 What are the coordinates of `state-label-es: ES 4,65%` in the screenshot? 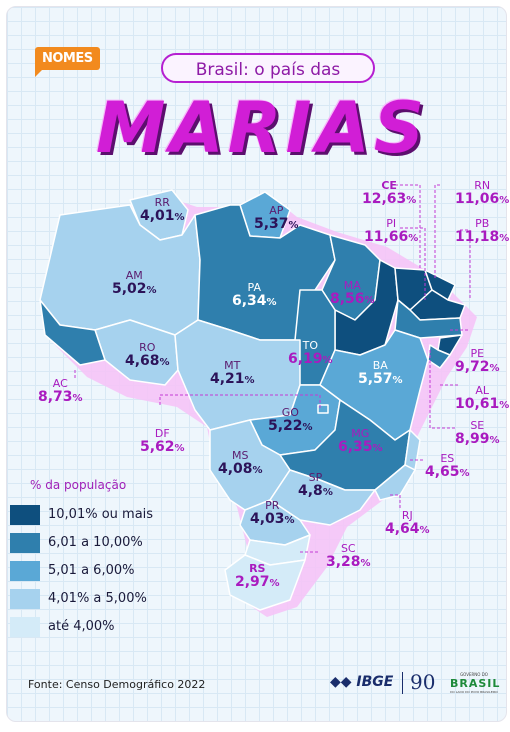 It's located at (447, 466).